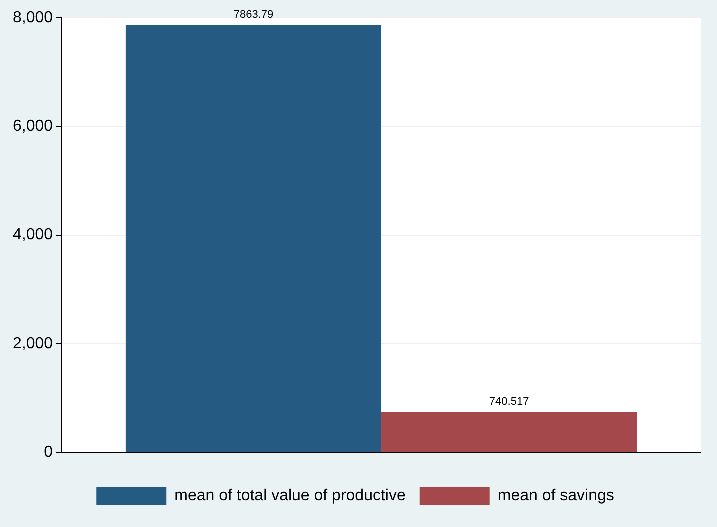 The height and width of the screenshot is (527, 717). What do you see at coordinates (33, 17) in the screenshot?
I see `y-tick-label: 8,000` at bounding box center [33, 17].